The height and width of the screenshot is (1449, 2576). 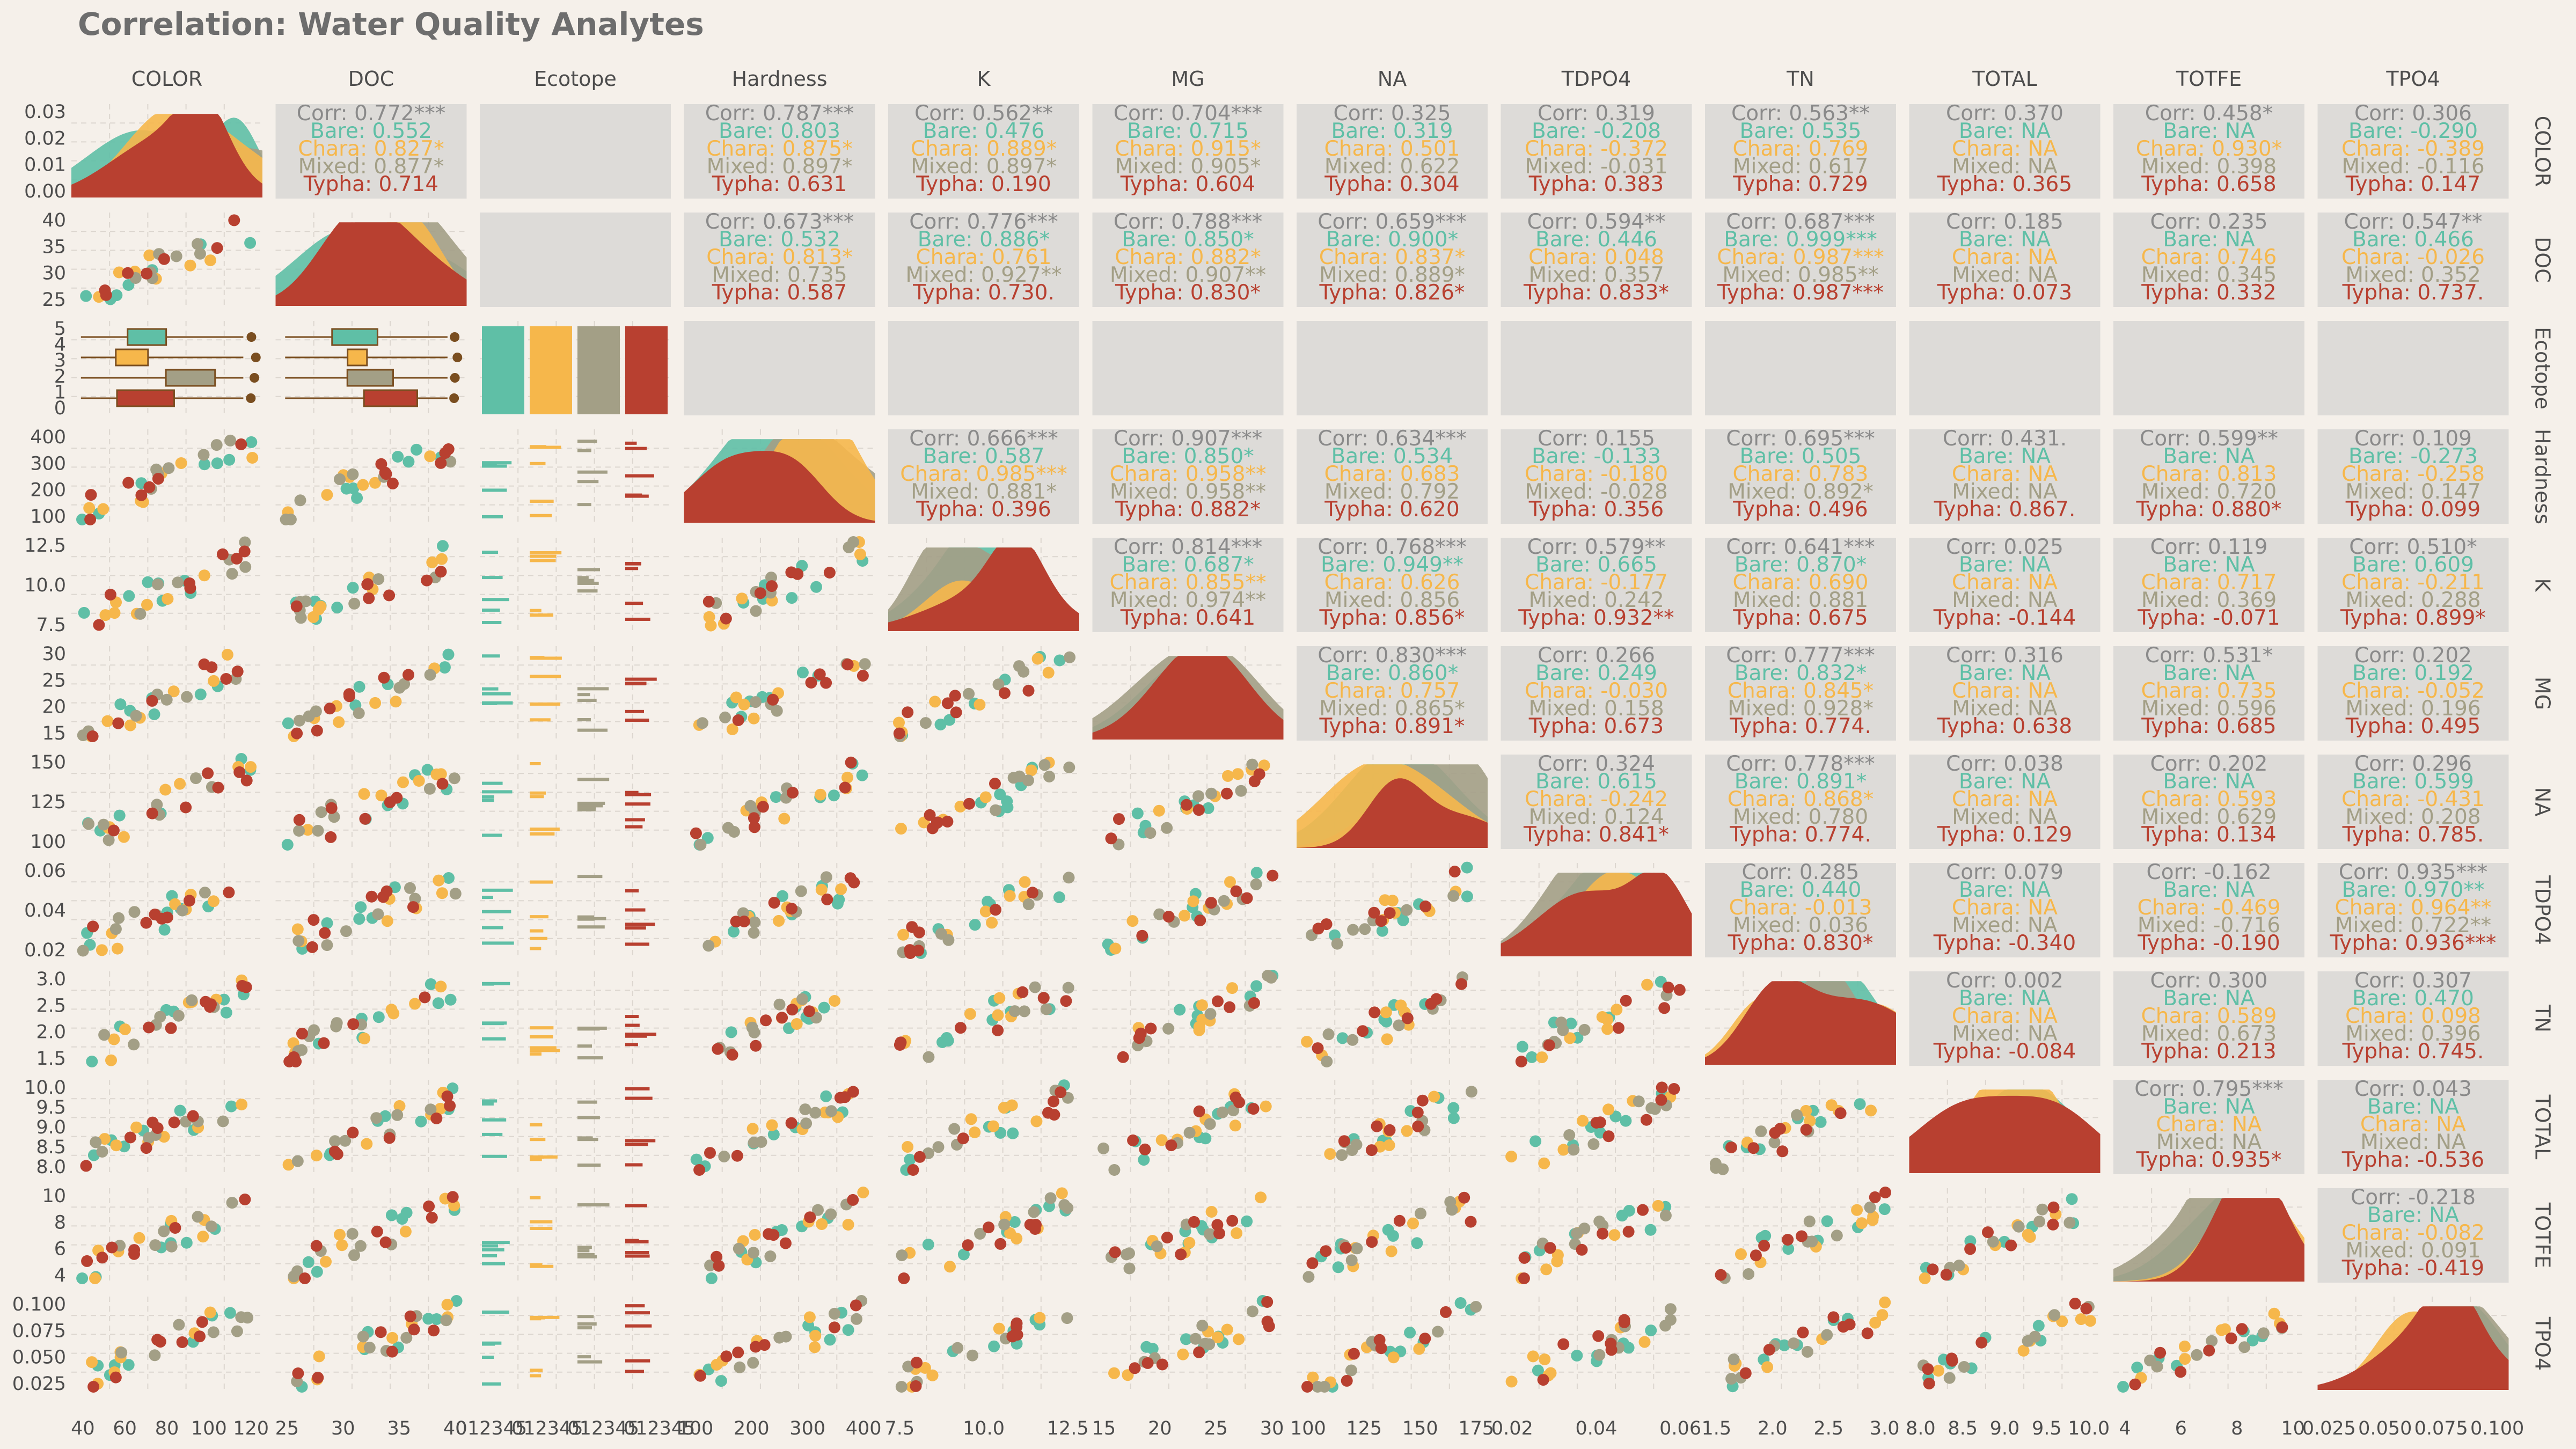 I want to click on corr-label-bare: Corr: 0.634***, so click(x=1392, y=439).